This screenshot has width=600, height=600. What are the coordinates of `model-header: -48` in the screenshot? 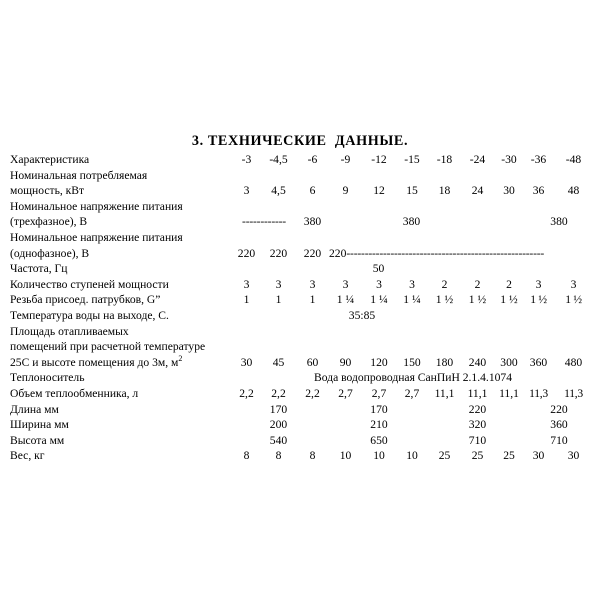 It's located at (573, 159).